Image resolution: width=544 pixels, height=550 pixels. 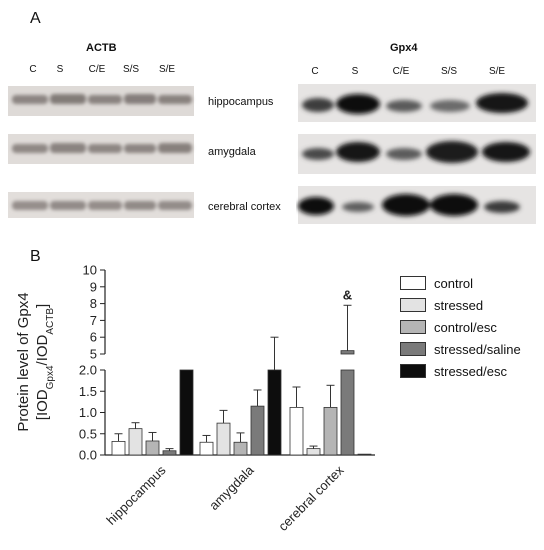 I want to click on gpx4-lane-label: C, so click(x=315, y=71).